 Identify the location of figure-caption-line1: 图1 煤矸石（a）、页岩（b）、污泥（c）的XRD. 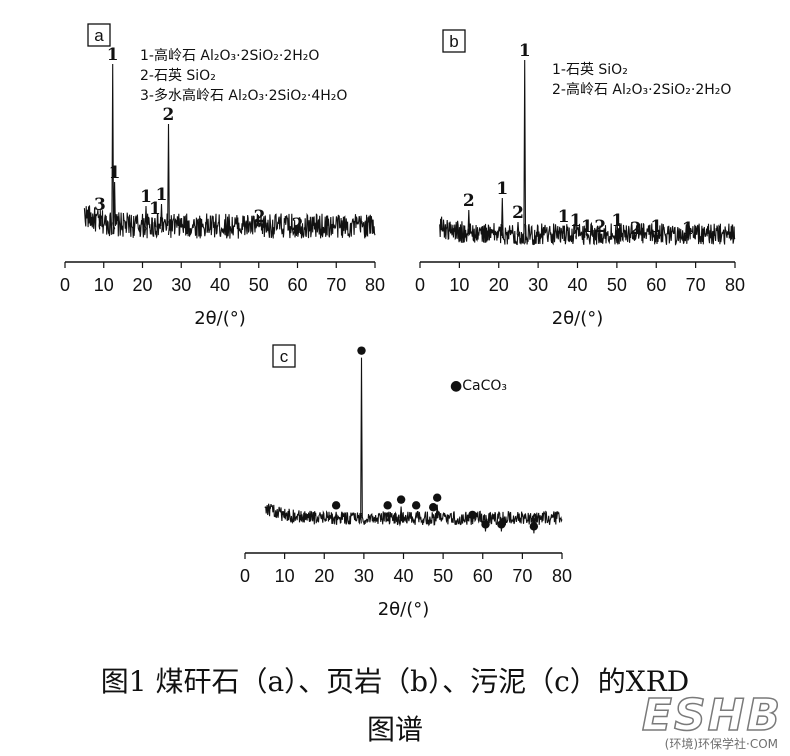
(395, 681).